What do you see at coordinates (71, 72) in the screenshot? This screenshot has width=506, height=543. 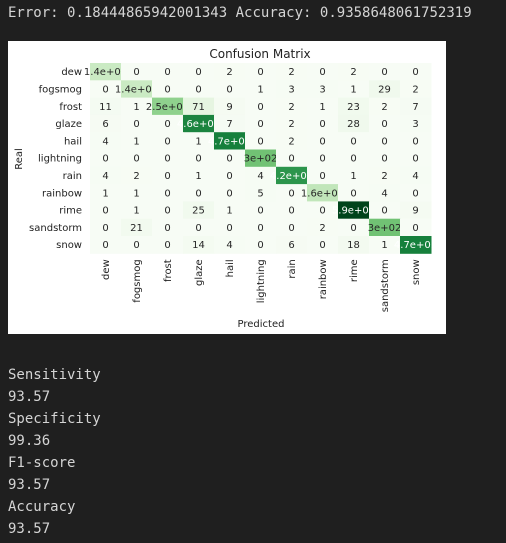 I see `y-tick-label: dew` at bounding box center [71, 72].